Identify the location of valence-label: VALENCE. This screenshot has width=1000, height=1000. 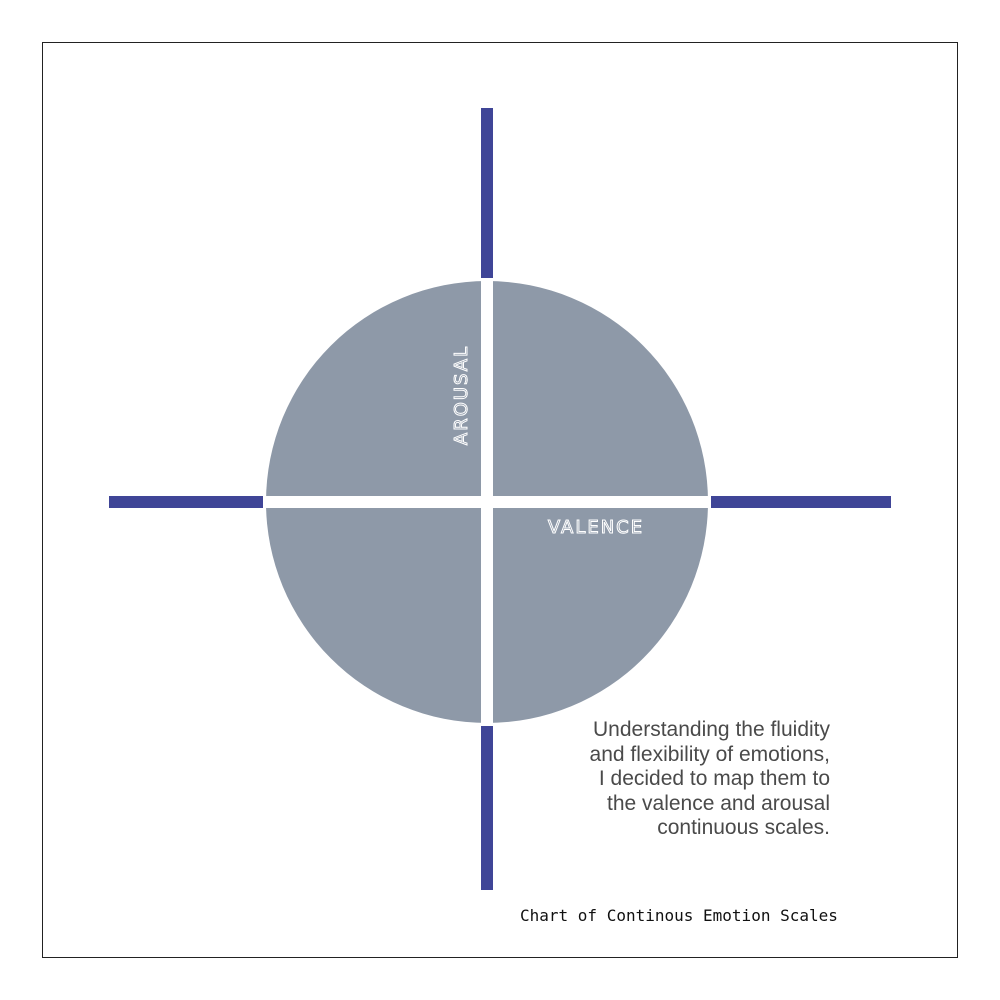
(596, 527).